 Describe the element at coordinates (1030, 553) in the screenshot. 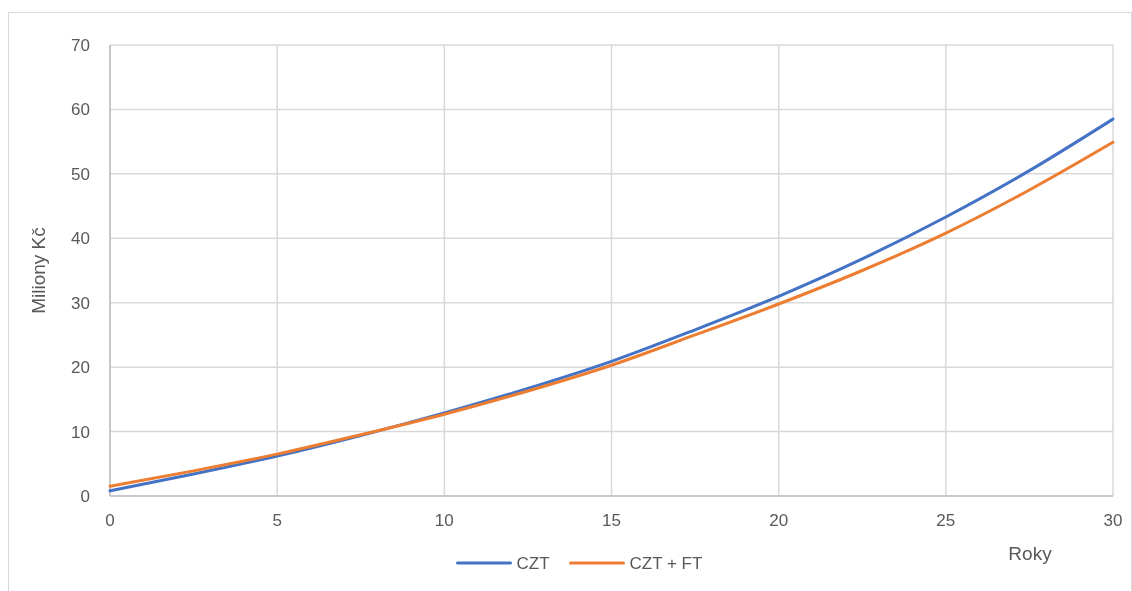

I see `x-axis-title: Roky` at that location.